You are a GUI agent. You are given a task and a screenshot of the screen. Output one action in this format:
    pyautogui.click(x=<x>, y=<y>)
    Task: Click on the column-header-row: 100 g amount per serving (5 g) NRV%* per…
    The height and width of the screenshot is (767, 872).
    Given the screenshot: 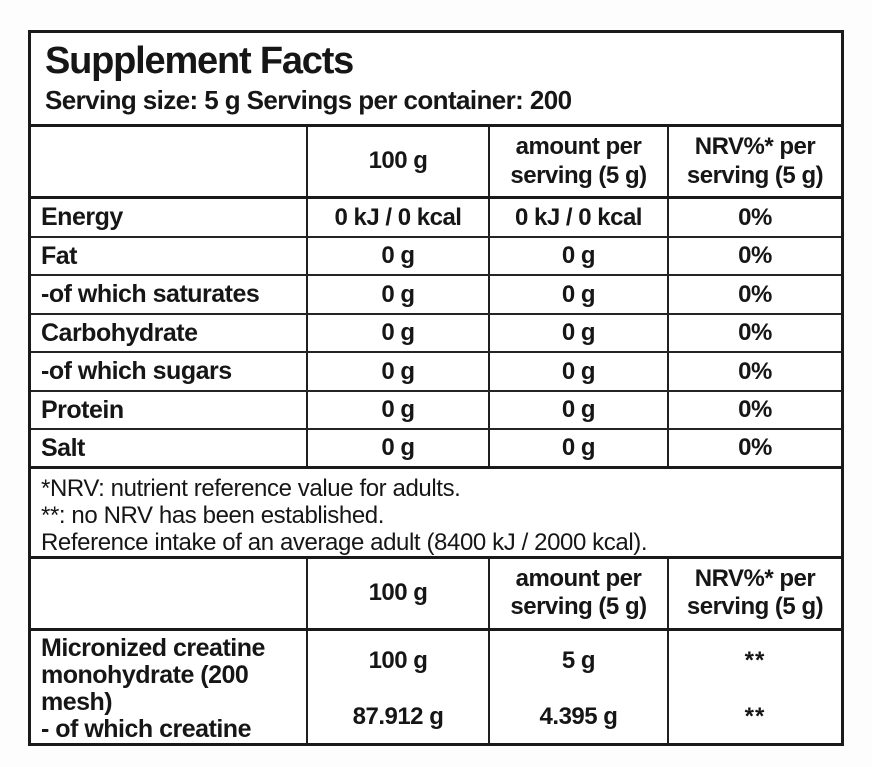 What is the action you would take?
    pyautogui.click(x=436, y=163)
    